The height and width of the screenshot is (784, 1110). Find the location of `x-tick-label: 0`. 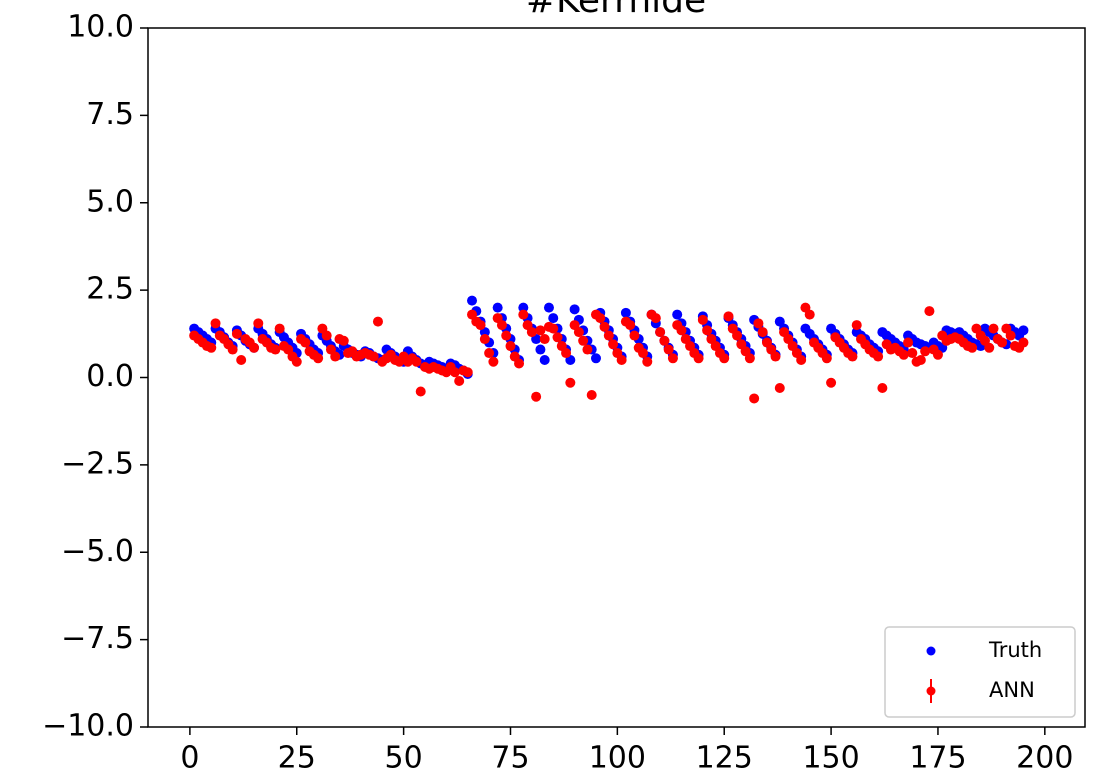

x-tick-label: 0 is located at coordinates (189, 758).